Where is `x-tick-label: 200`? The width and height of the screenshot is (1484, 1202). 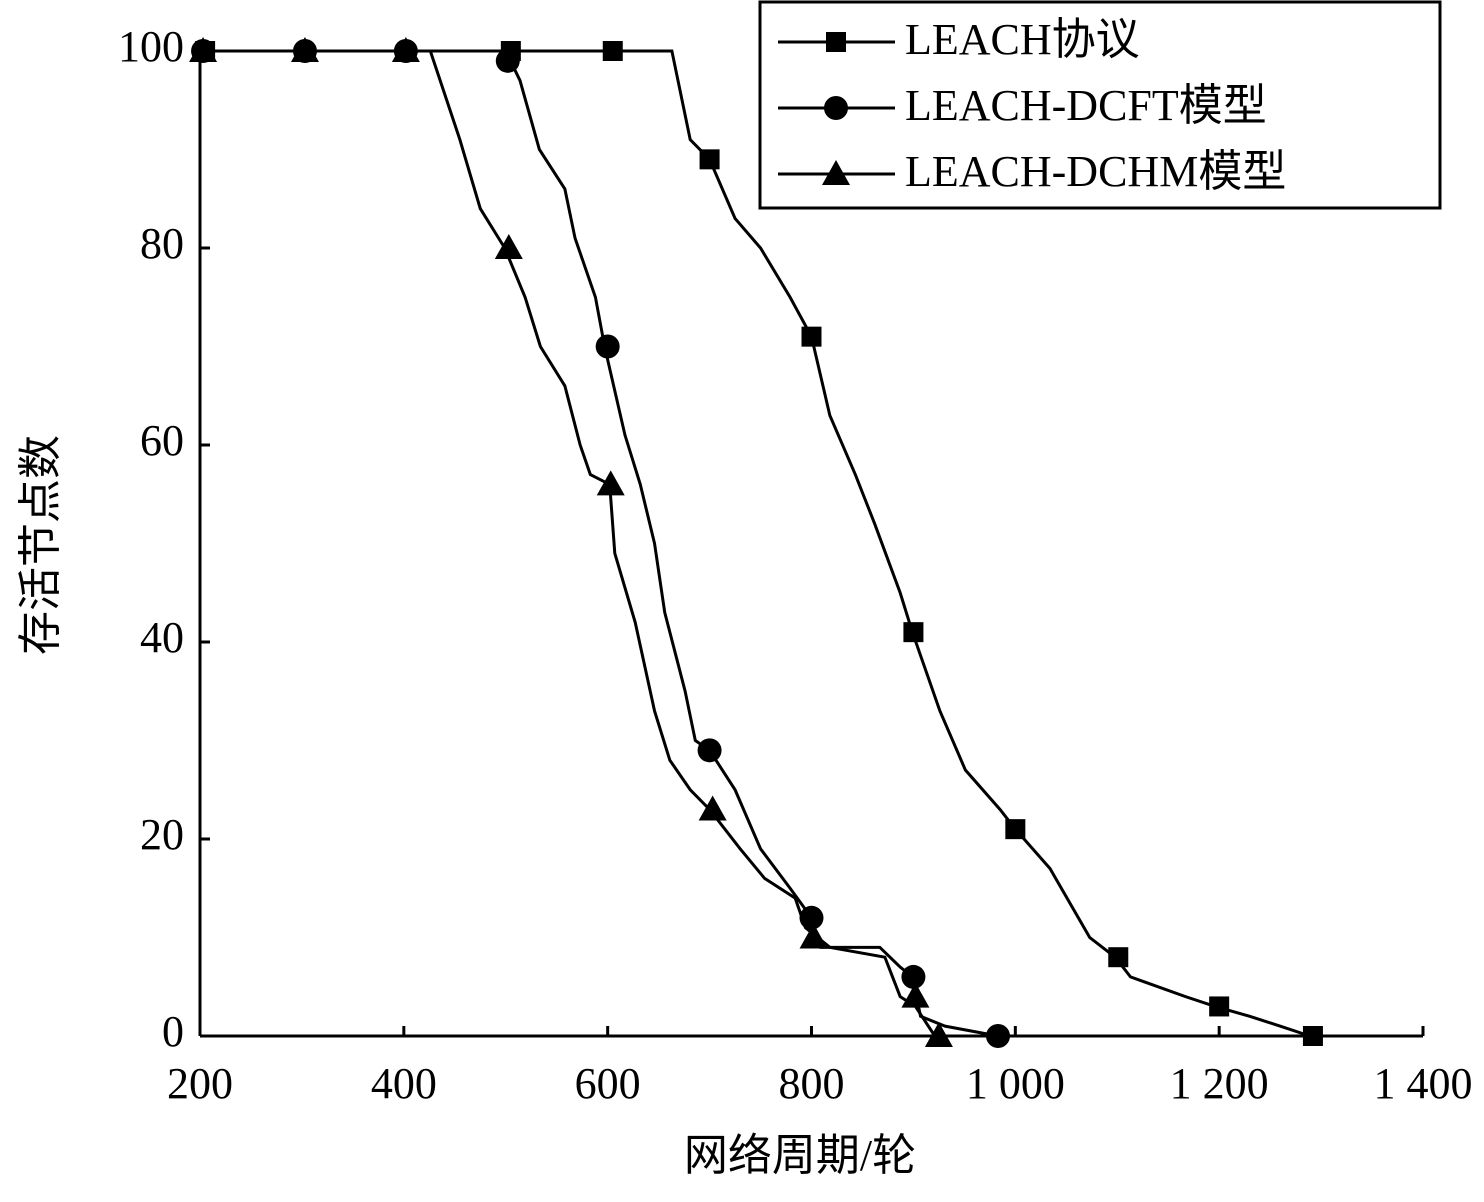 x-tick-label: 200 is located at coordinates (200, 1083).